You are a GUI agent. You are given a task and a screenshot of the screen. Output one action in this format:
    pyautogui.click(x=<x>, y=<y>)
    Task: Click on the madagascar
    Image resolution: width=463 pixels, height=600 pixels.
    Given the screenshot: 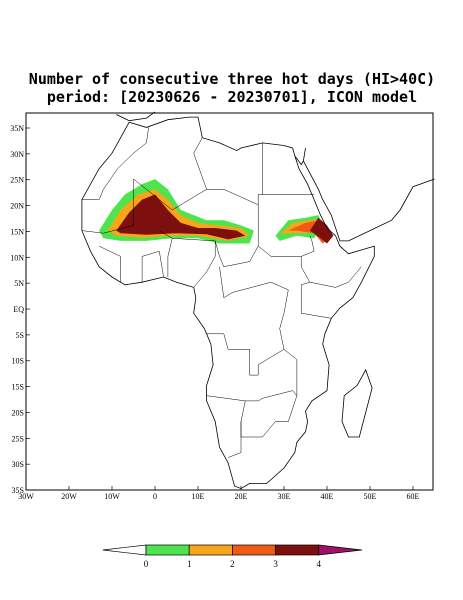 What is the action you would take?
    pyautogui.click(x=357, y=403)
    